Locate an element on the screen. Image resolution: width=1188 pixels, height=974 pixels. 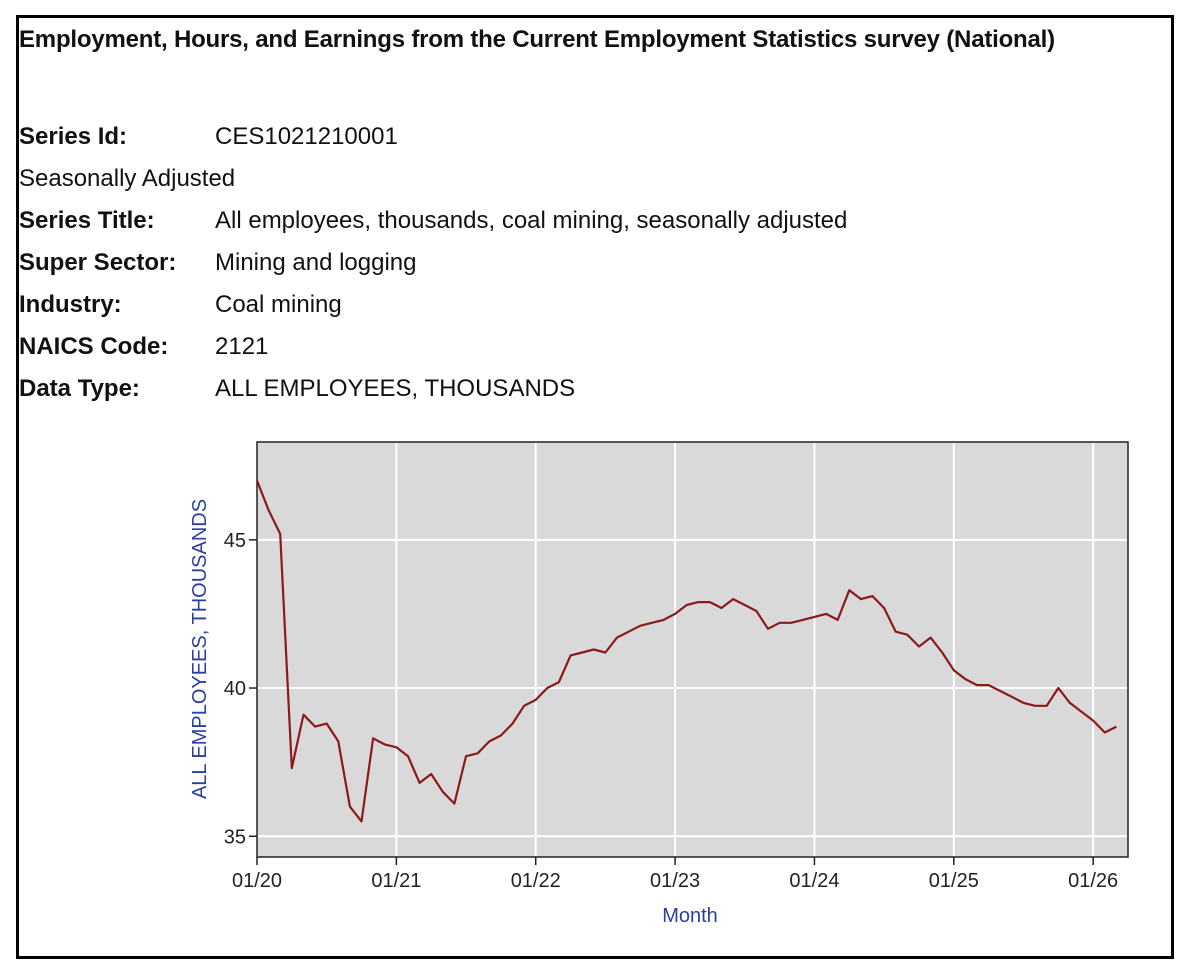
y-tick-label: 35 is located at coordinates (235, 837).